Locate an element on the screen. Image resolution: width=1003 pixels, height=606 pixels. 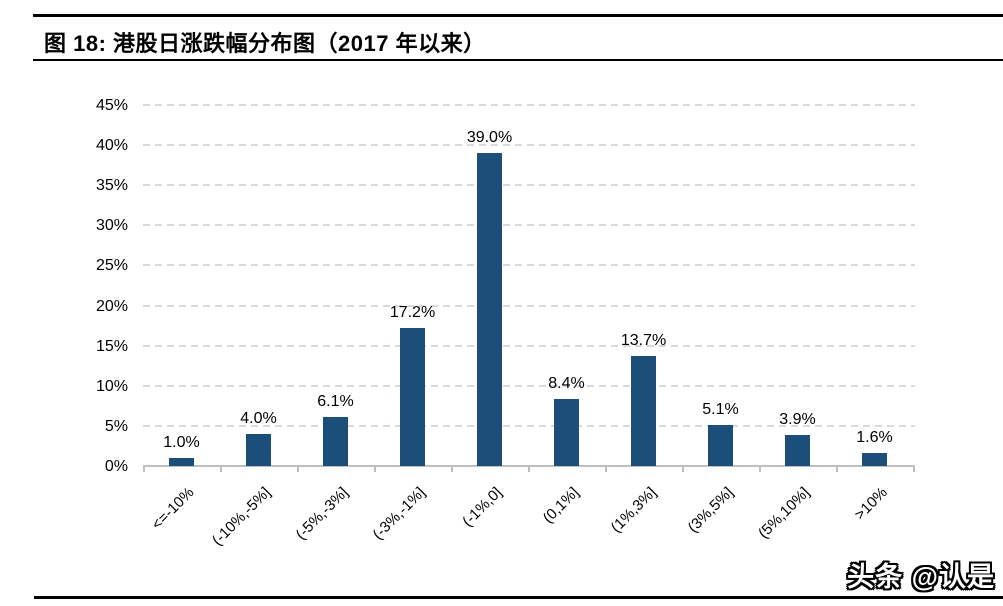
header-bottom-rule is located at coordinates (518, 60).